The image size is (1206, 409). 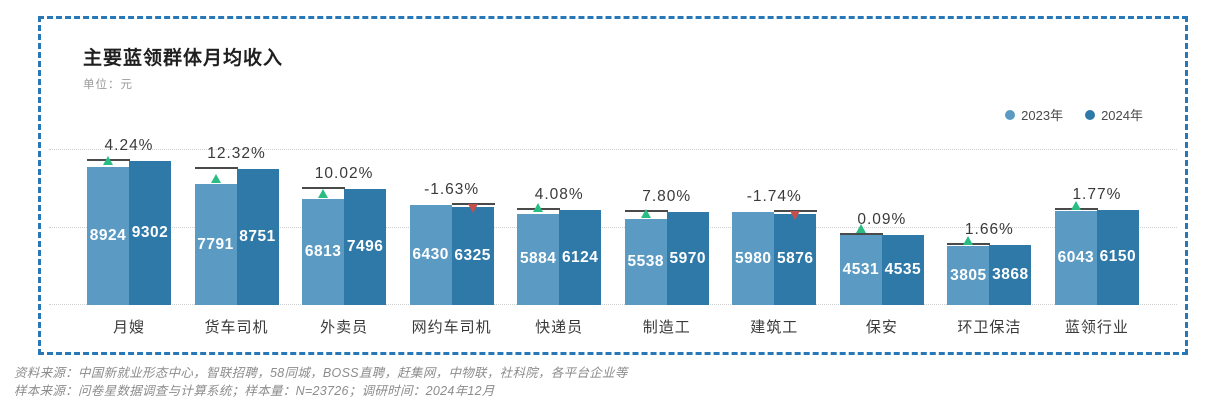 I want to click on x-axis-label: 保安, so click(x=881, y=327).